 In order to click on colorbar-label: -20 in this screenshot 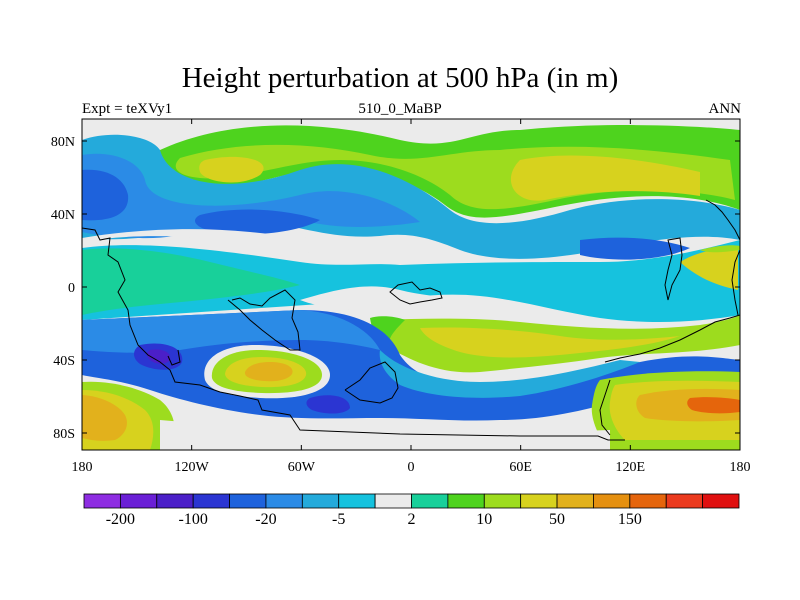, I will do `click(265, 519)`.